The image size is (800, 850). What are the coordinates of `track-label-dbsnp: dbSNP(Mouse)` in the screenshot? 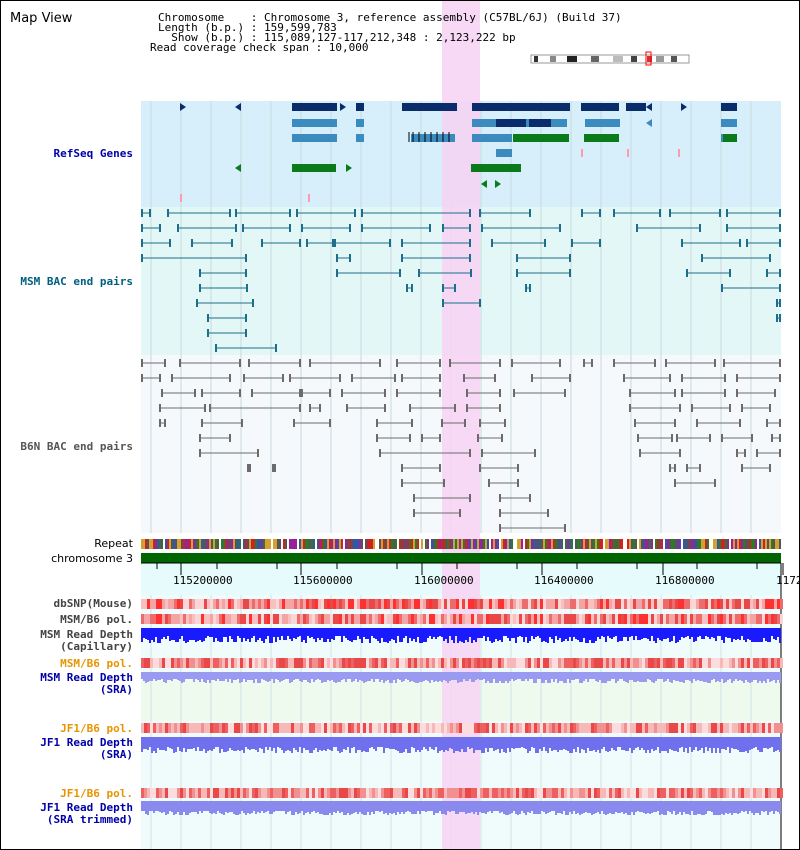 It's located at (93, 603).